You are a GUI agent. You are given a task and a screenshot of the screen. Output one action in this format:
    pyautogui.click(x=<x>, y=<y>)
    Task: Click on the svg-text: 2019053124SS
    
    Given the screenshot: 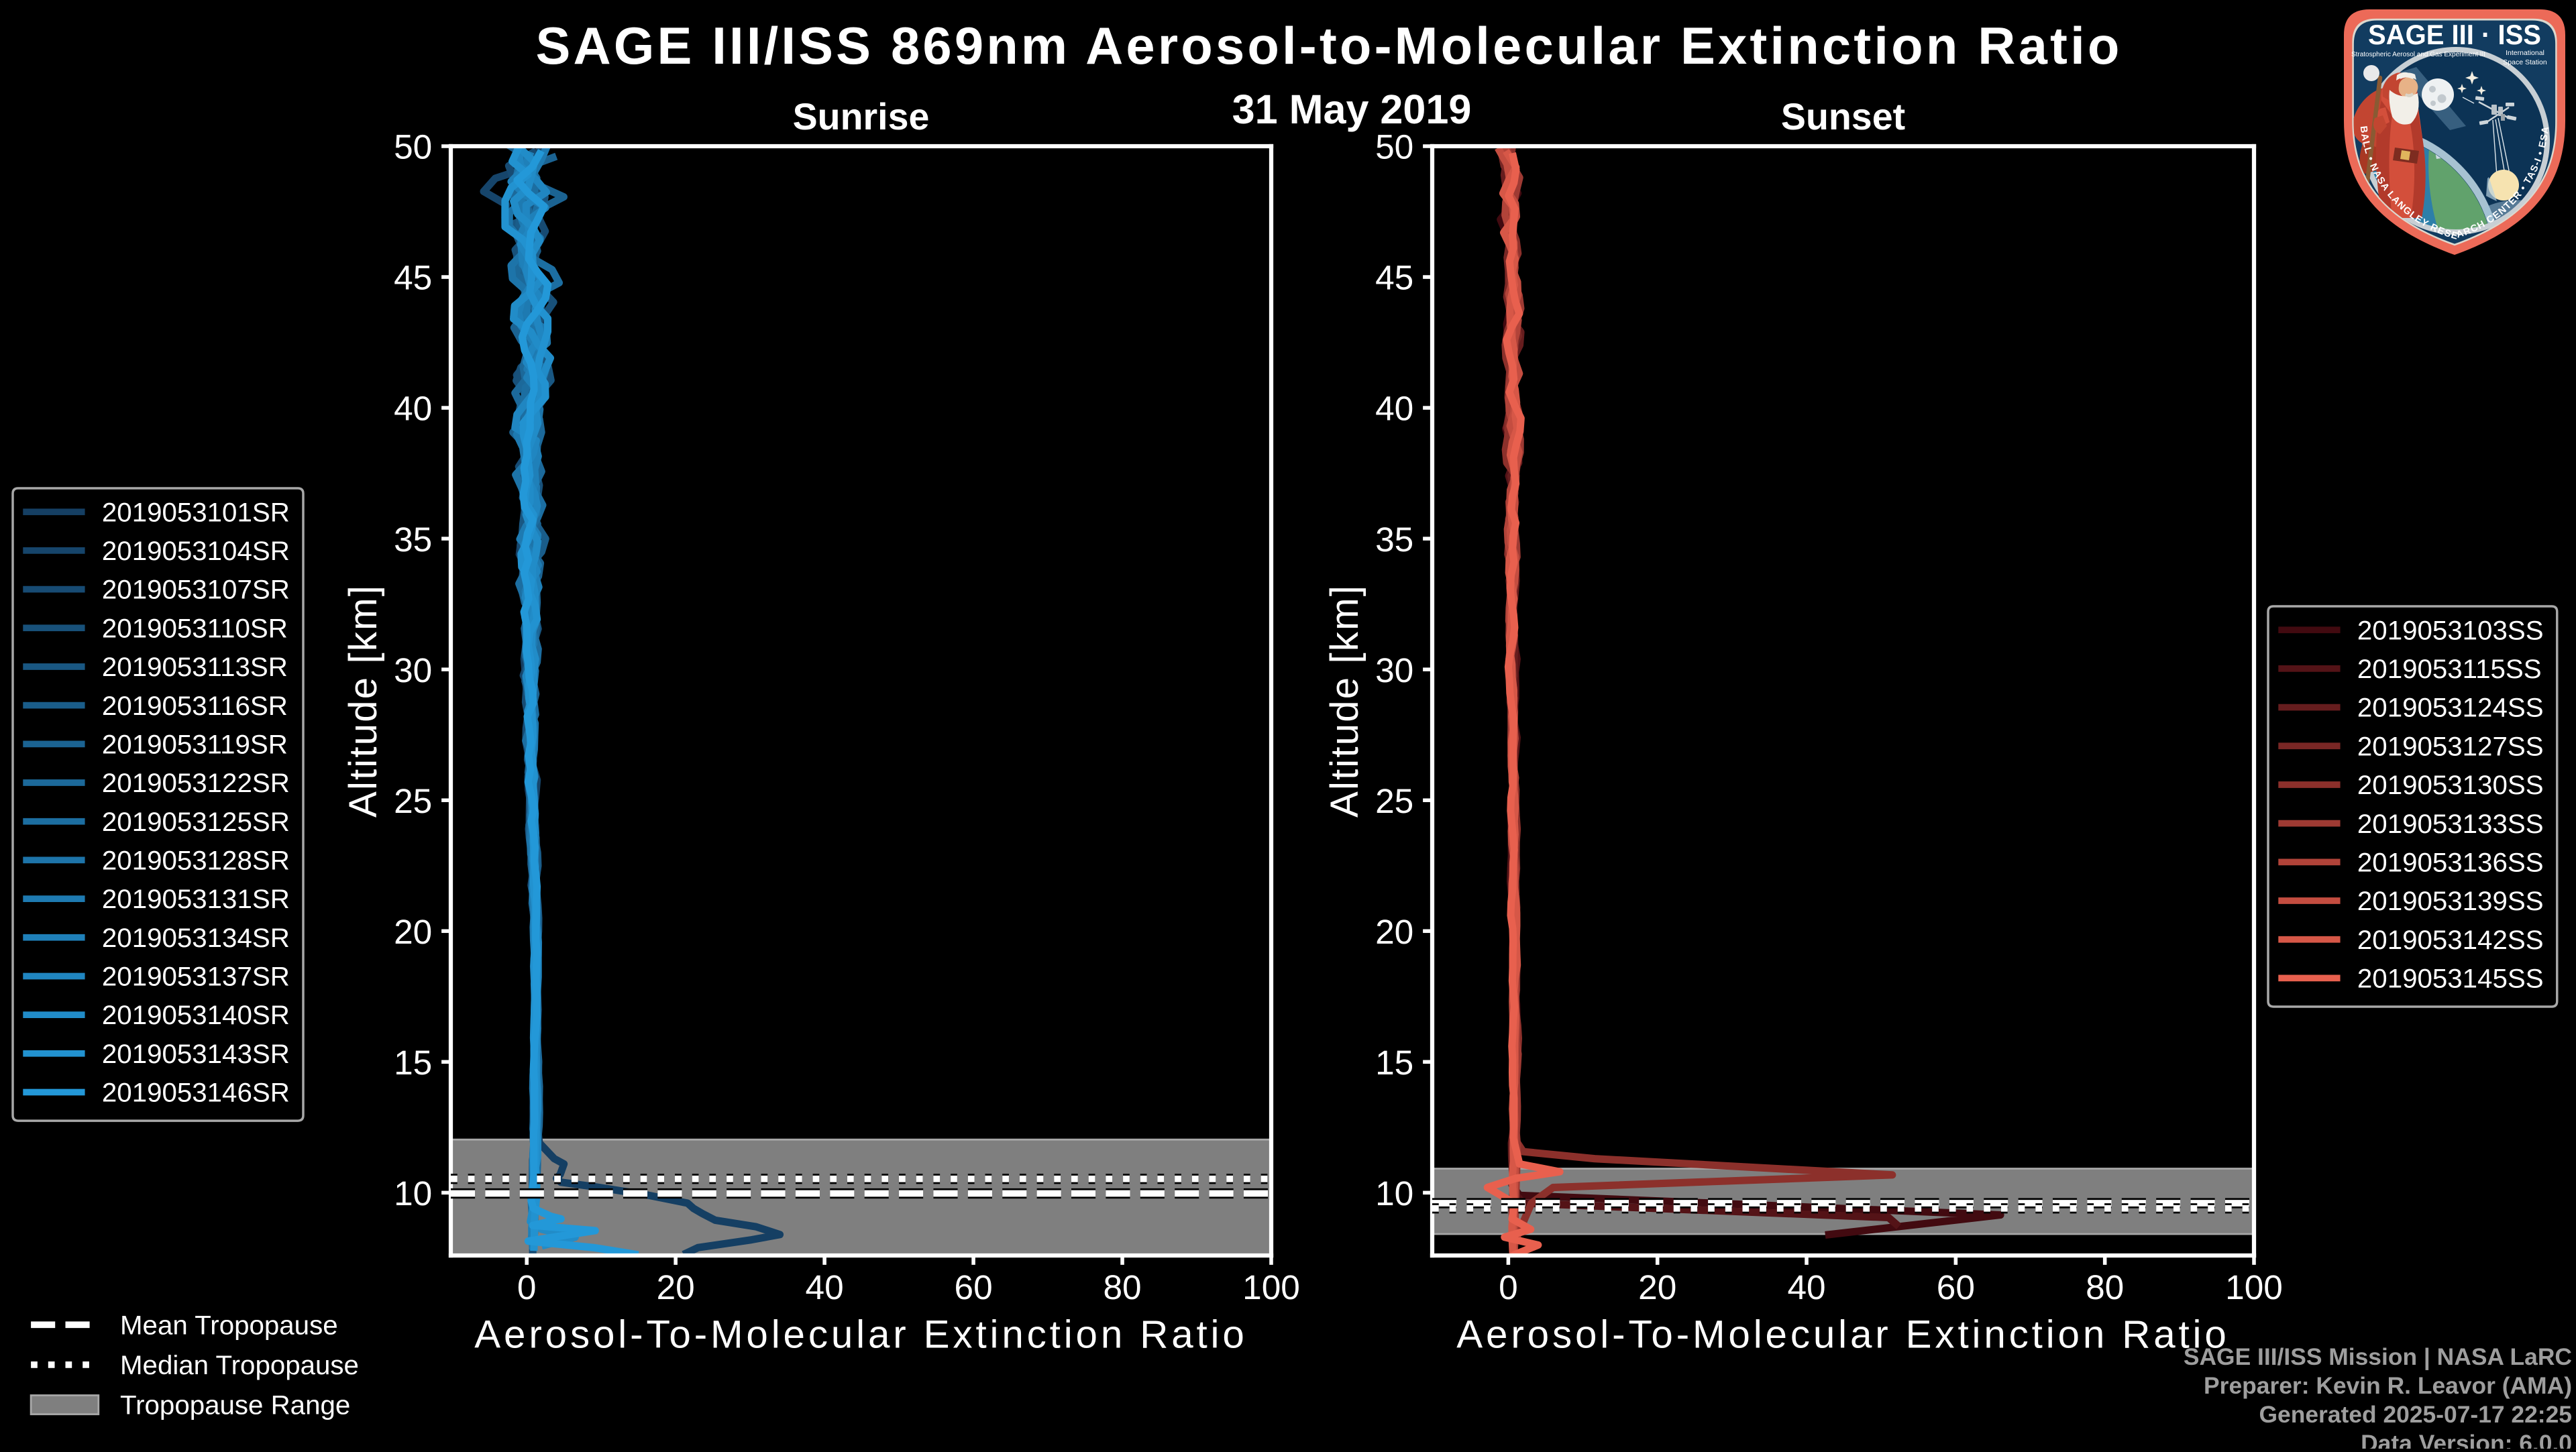 What is the action you would take?
    pyautogui.click(x=2450, y=708)
    